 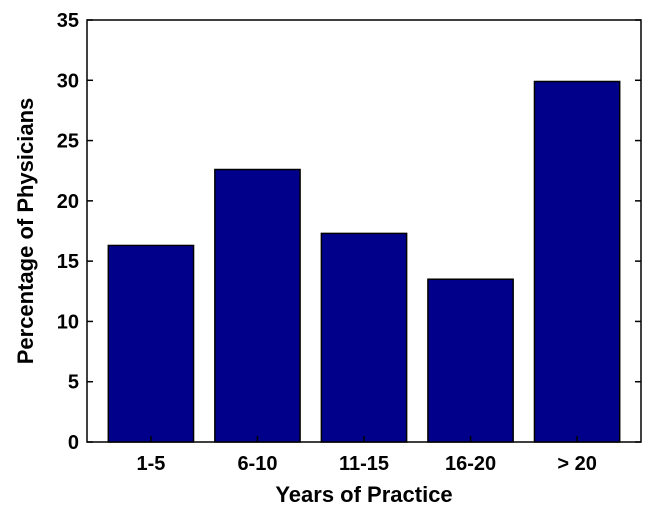 What do you see at coordinates (73, 383) in the screenshot?
I see `y-tick-label: 5` at bounding box center [73, 383].